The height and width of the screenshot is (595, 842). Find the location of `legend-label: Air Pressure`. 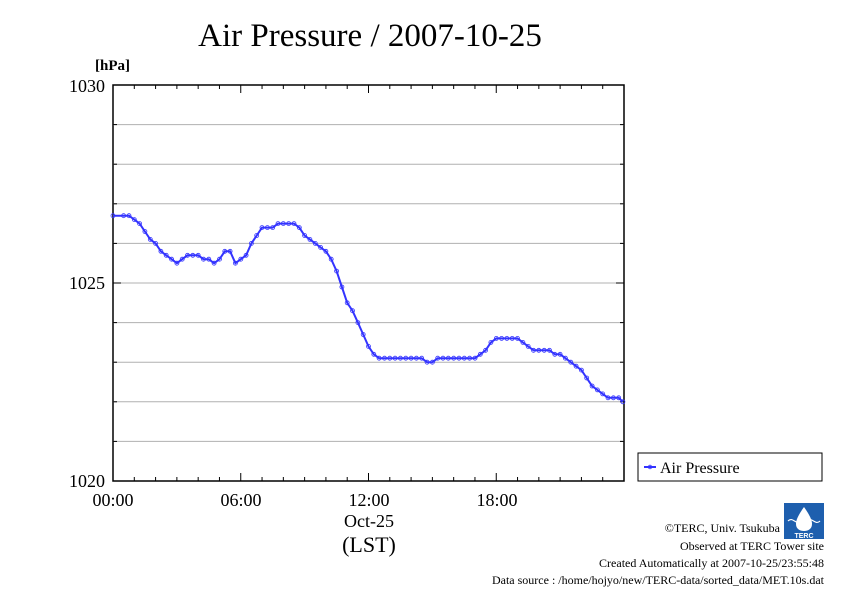

legend-label: Air Pressure is located at coordinates (700, 468).